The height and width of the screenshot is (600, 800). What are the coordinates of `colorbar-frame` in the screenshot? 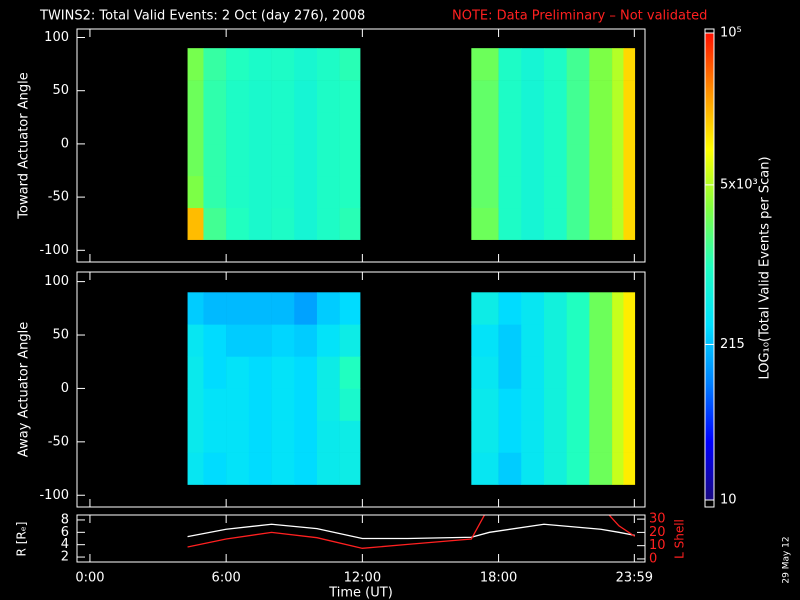 It's located at (709, 268).